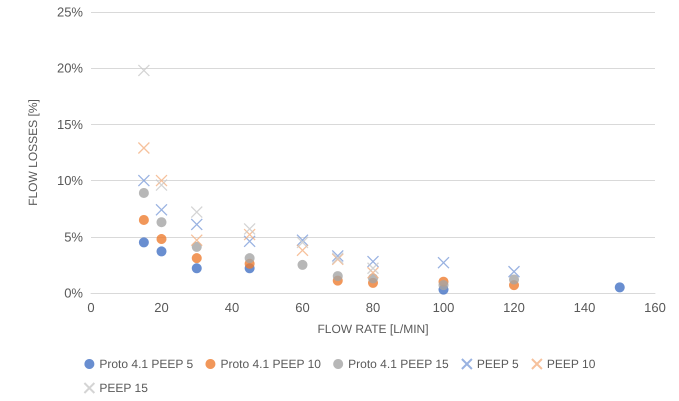  Describe the element at coordinates (74, 293) in the screenshot. I see `y-tick-label: 0%` at that location.